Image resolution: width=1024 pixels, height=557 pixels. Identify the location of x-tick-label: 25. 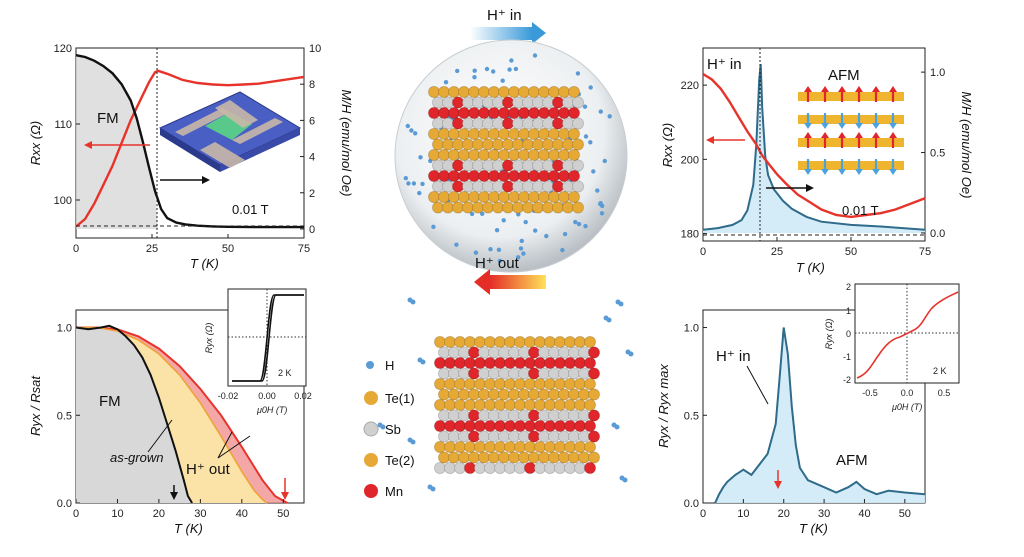
(777, 252).